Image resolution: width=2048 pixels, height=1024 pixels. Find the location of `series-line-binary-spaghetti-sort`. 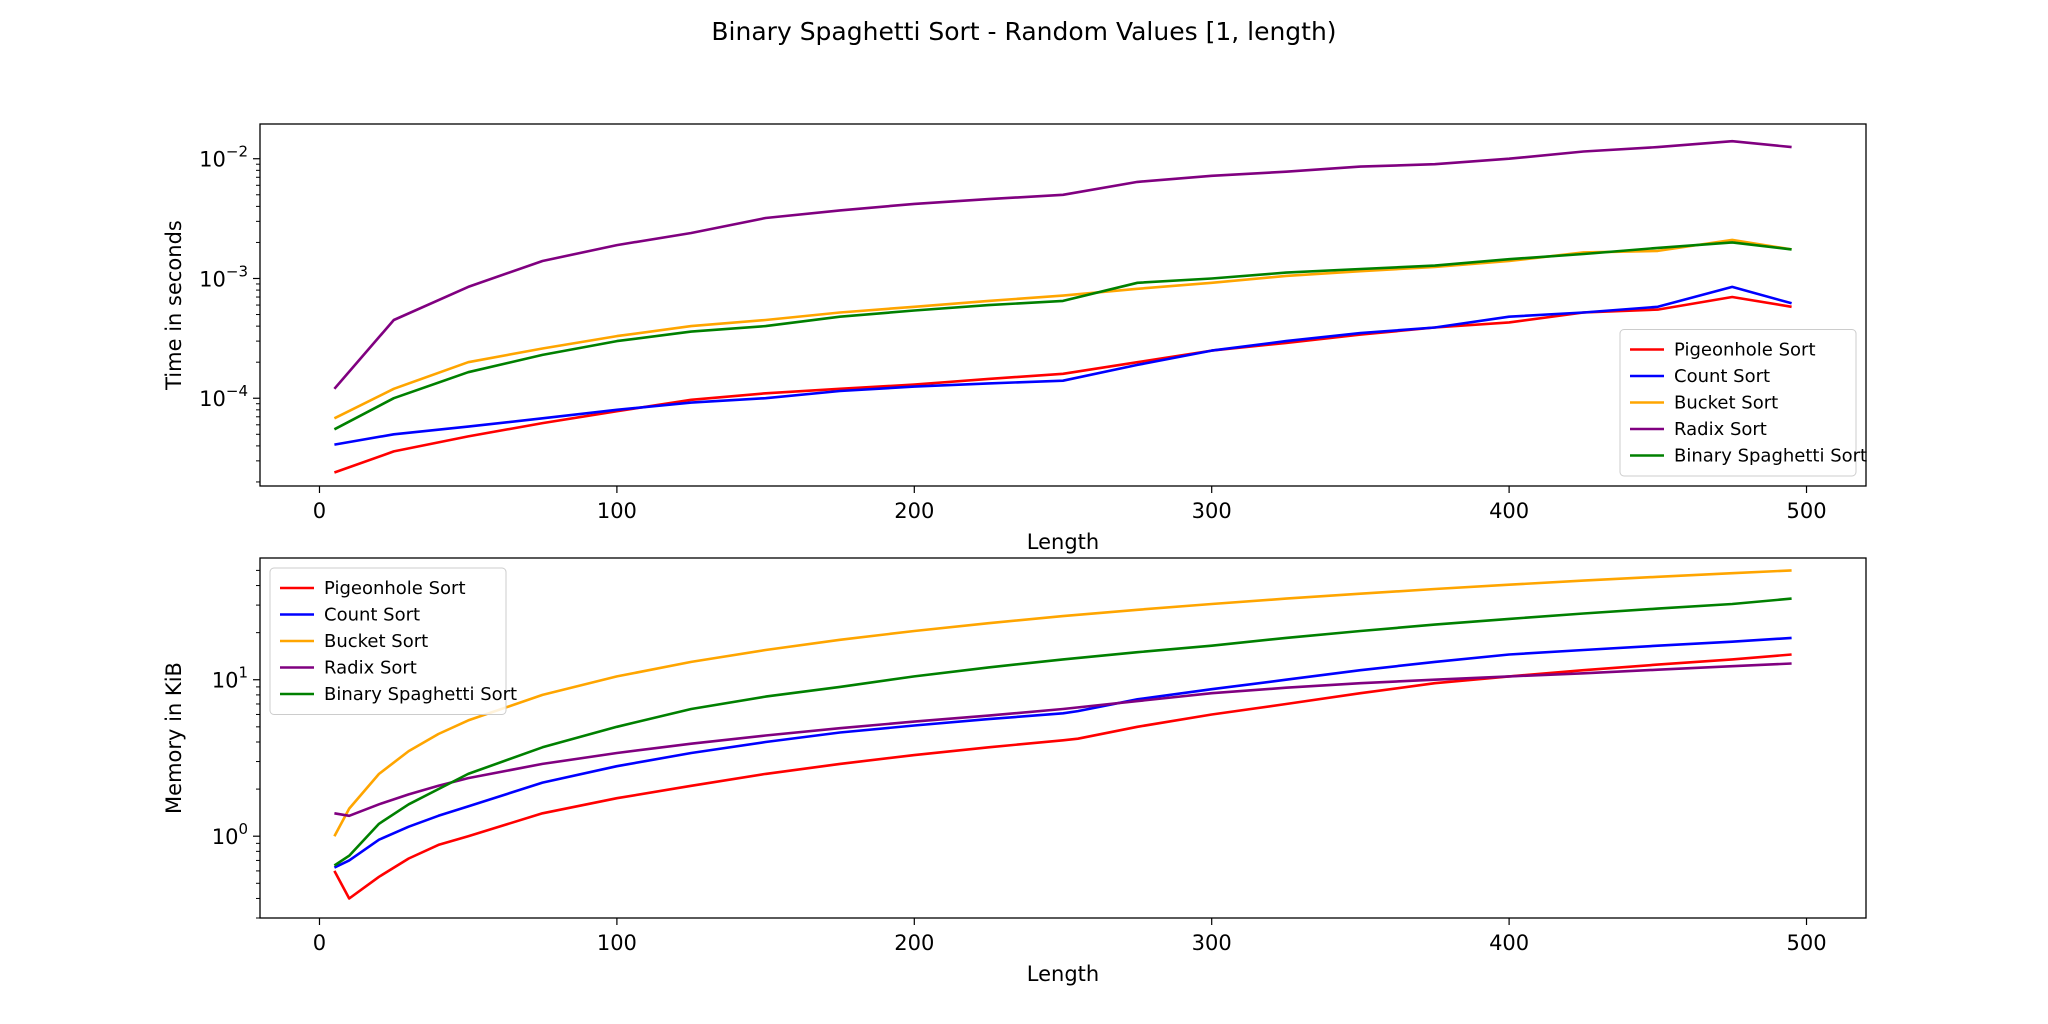

series-line-binary-spaghetti-sort is located at coordinates (1062, 336).